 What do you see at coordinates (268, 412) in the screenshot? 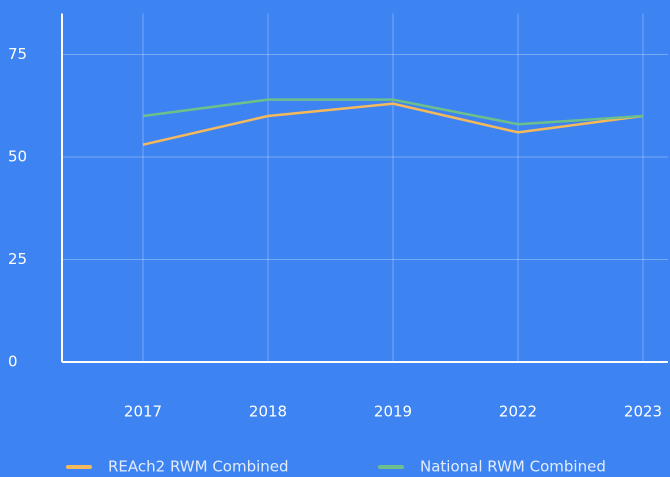
I see `x-tick-label: 2018` at bounding box center [268, 412].